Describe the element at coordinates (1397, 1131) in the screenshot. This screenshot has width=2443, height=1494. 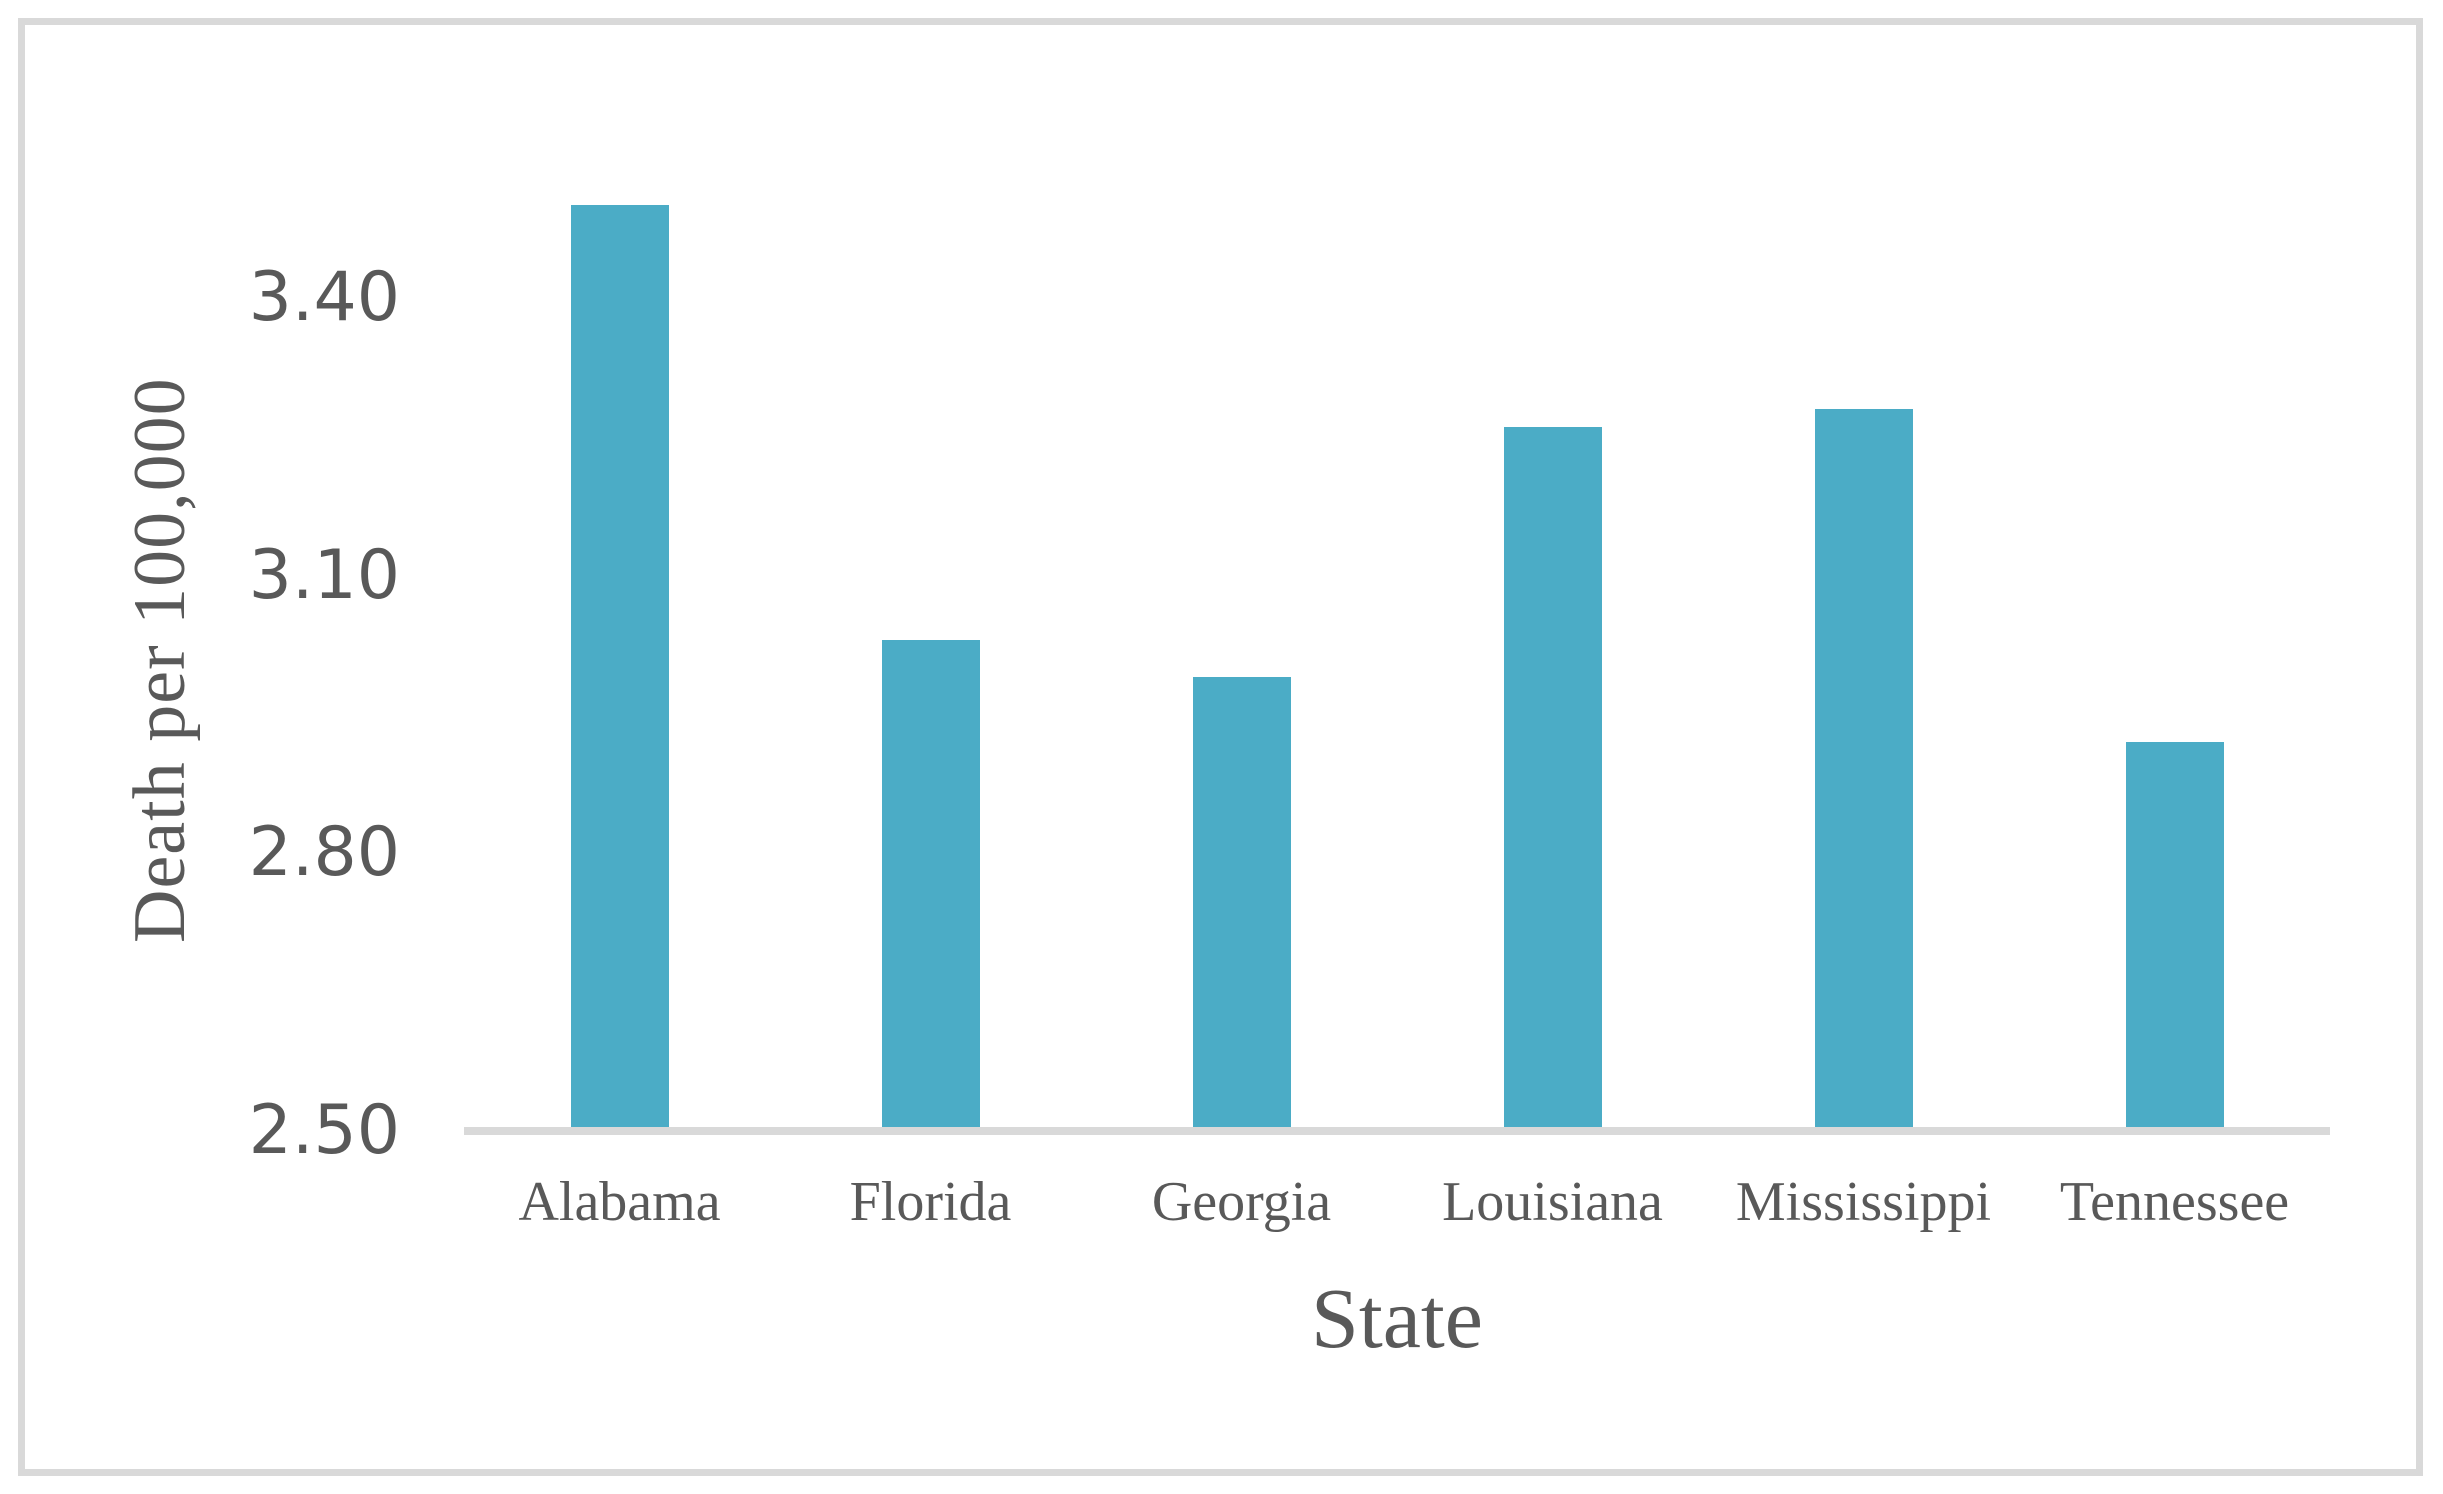
I see `x-axis-line` at that location.